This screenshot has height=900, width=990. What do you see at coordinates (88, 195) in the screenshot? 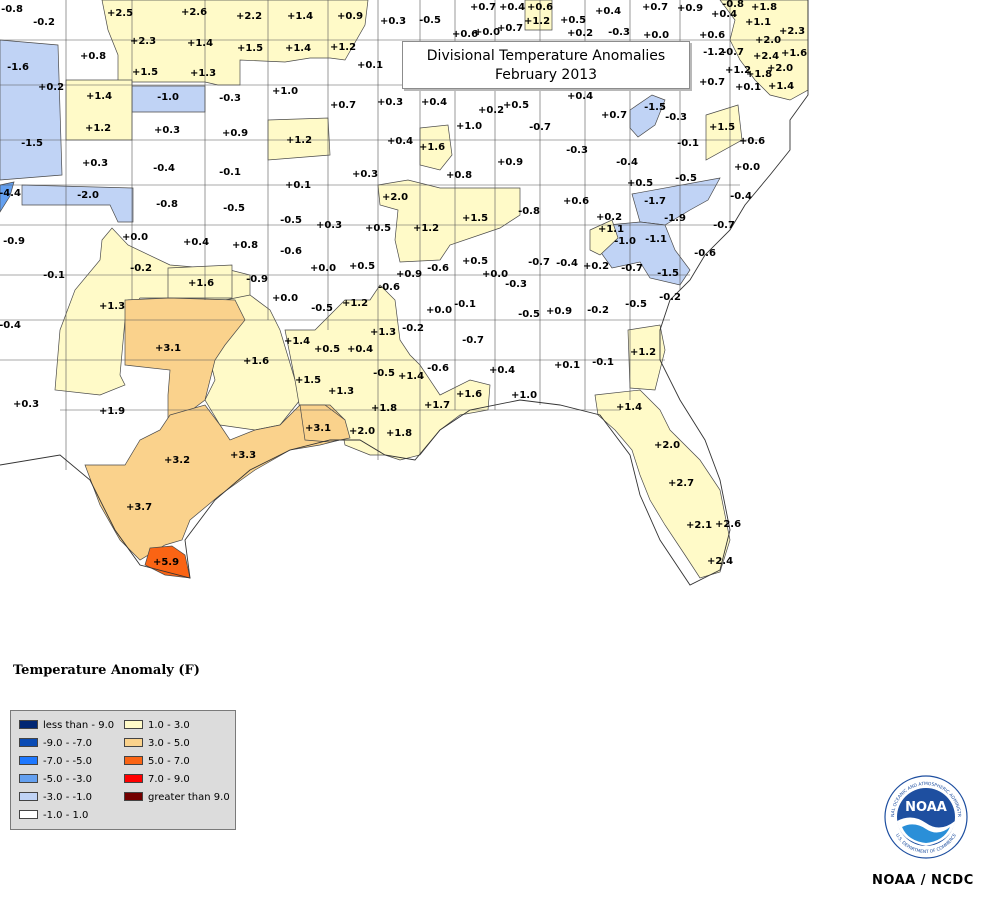
I see `anomaly-value-label: -2.0` at bounding box center [88, 195].